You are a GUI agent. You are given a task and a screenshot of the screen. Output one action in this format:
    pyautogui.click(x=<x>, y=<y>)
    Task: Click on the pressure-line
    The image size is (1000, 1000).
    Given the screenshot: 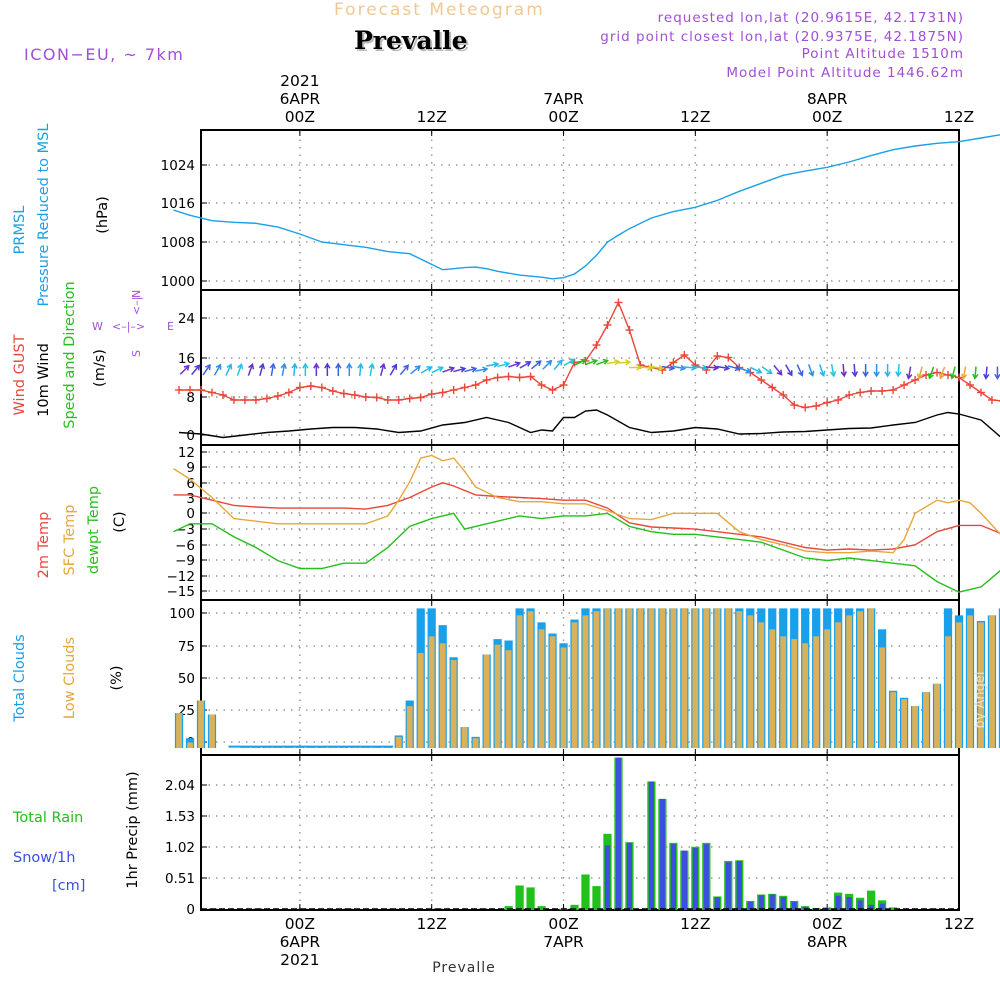 What is the action you would take?
    pyautogui.click(x=586, y=207)
    